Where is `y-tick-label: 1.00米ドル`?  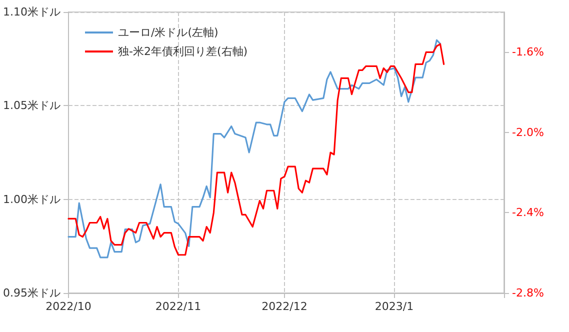 y-tick-label: 1.00米ドル is located at coordinates (31, 199).